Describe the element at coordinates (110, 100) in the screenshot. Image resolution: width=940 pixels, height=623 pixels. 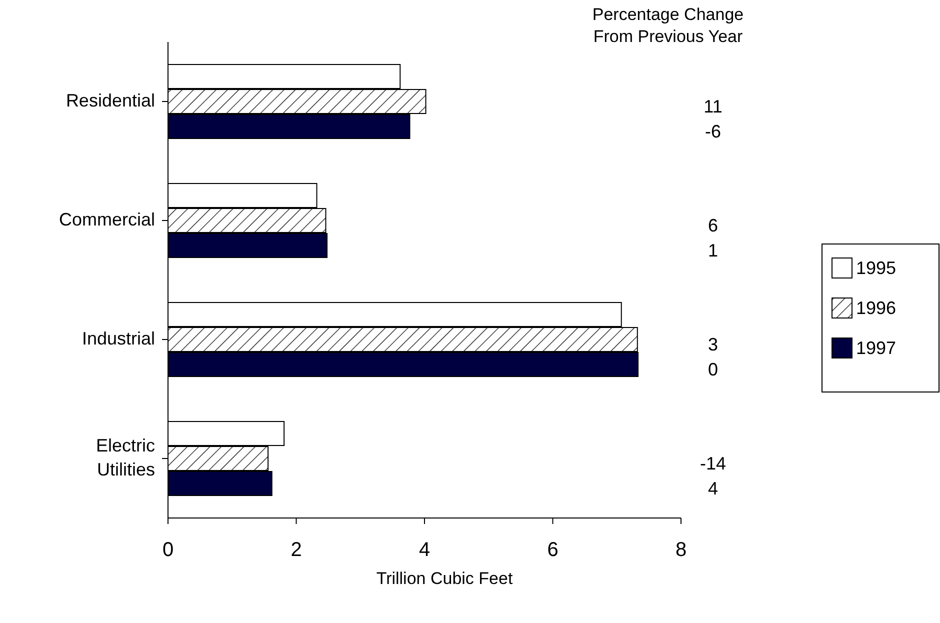
I see `y-tick-label: Residential` at that location.